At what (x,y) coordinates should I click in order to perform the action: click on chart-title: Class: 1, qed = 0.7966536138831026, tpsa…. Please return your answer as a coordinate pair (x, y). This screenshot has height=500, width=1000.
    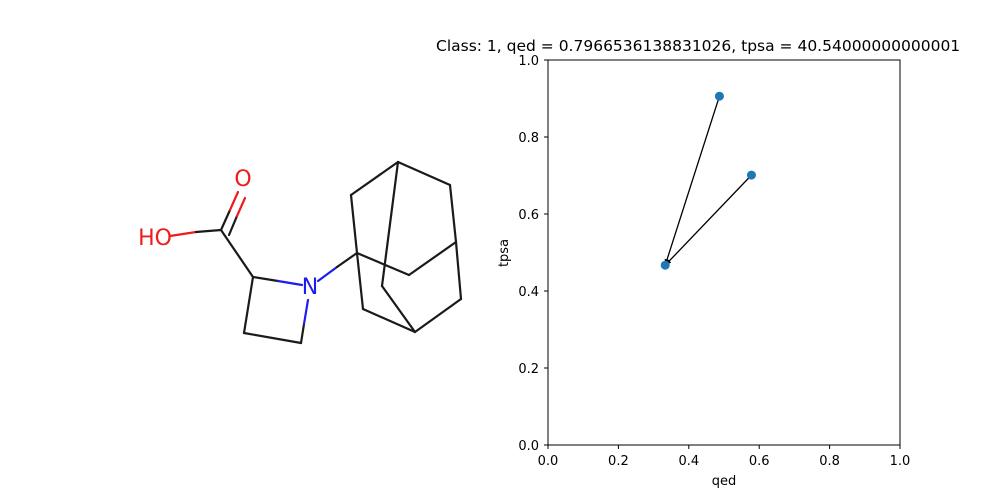
    Looking at the image, I should click on (698, 46).